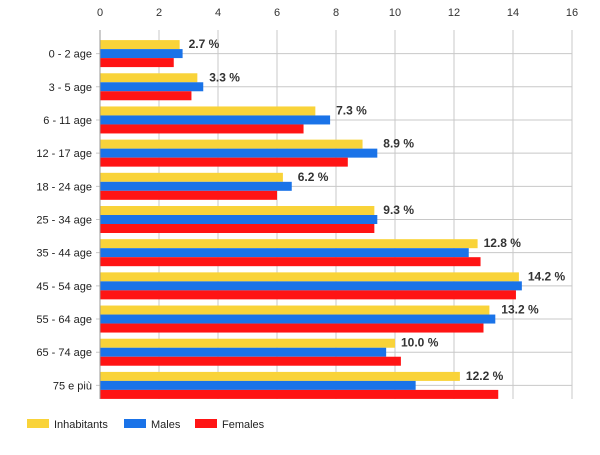 Image resolution: width=600 pixels, height=455 pixels. What do you see at coordinates (64, 320) in the screenshot?
I see `category-label: 55 - 64 age` at bounding box center [64, 320].